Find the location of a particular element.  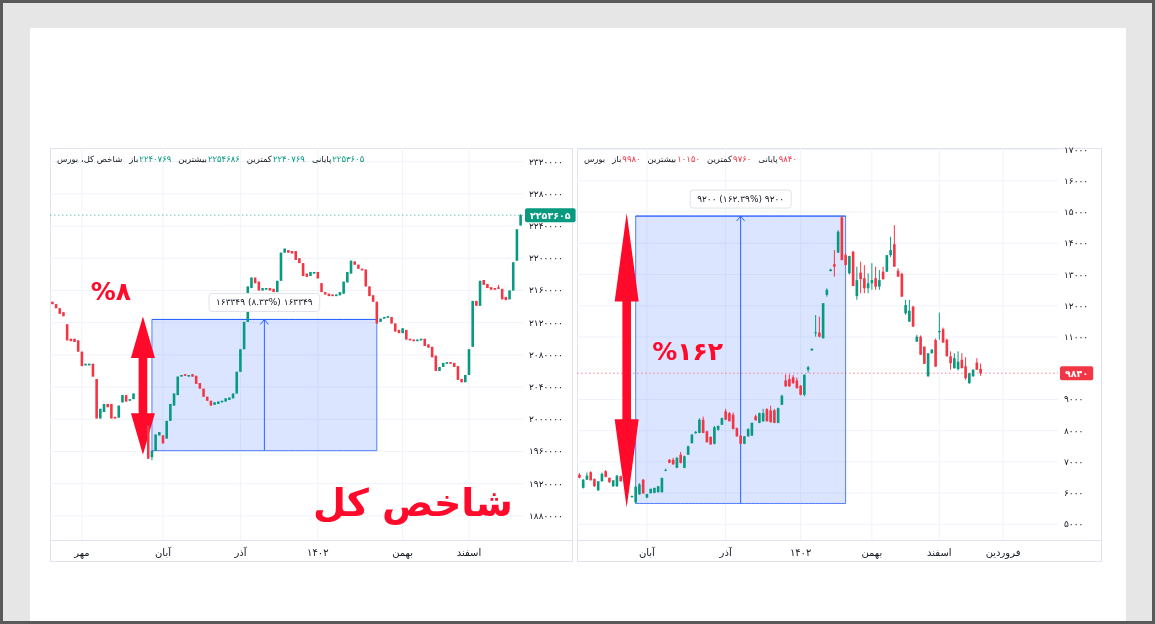

annotation: کمترین۲۲۴۰۷۶۹ is located at coordinates (275, 159).